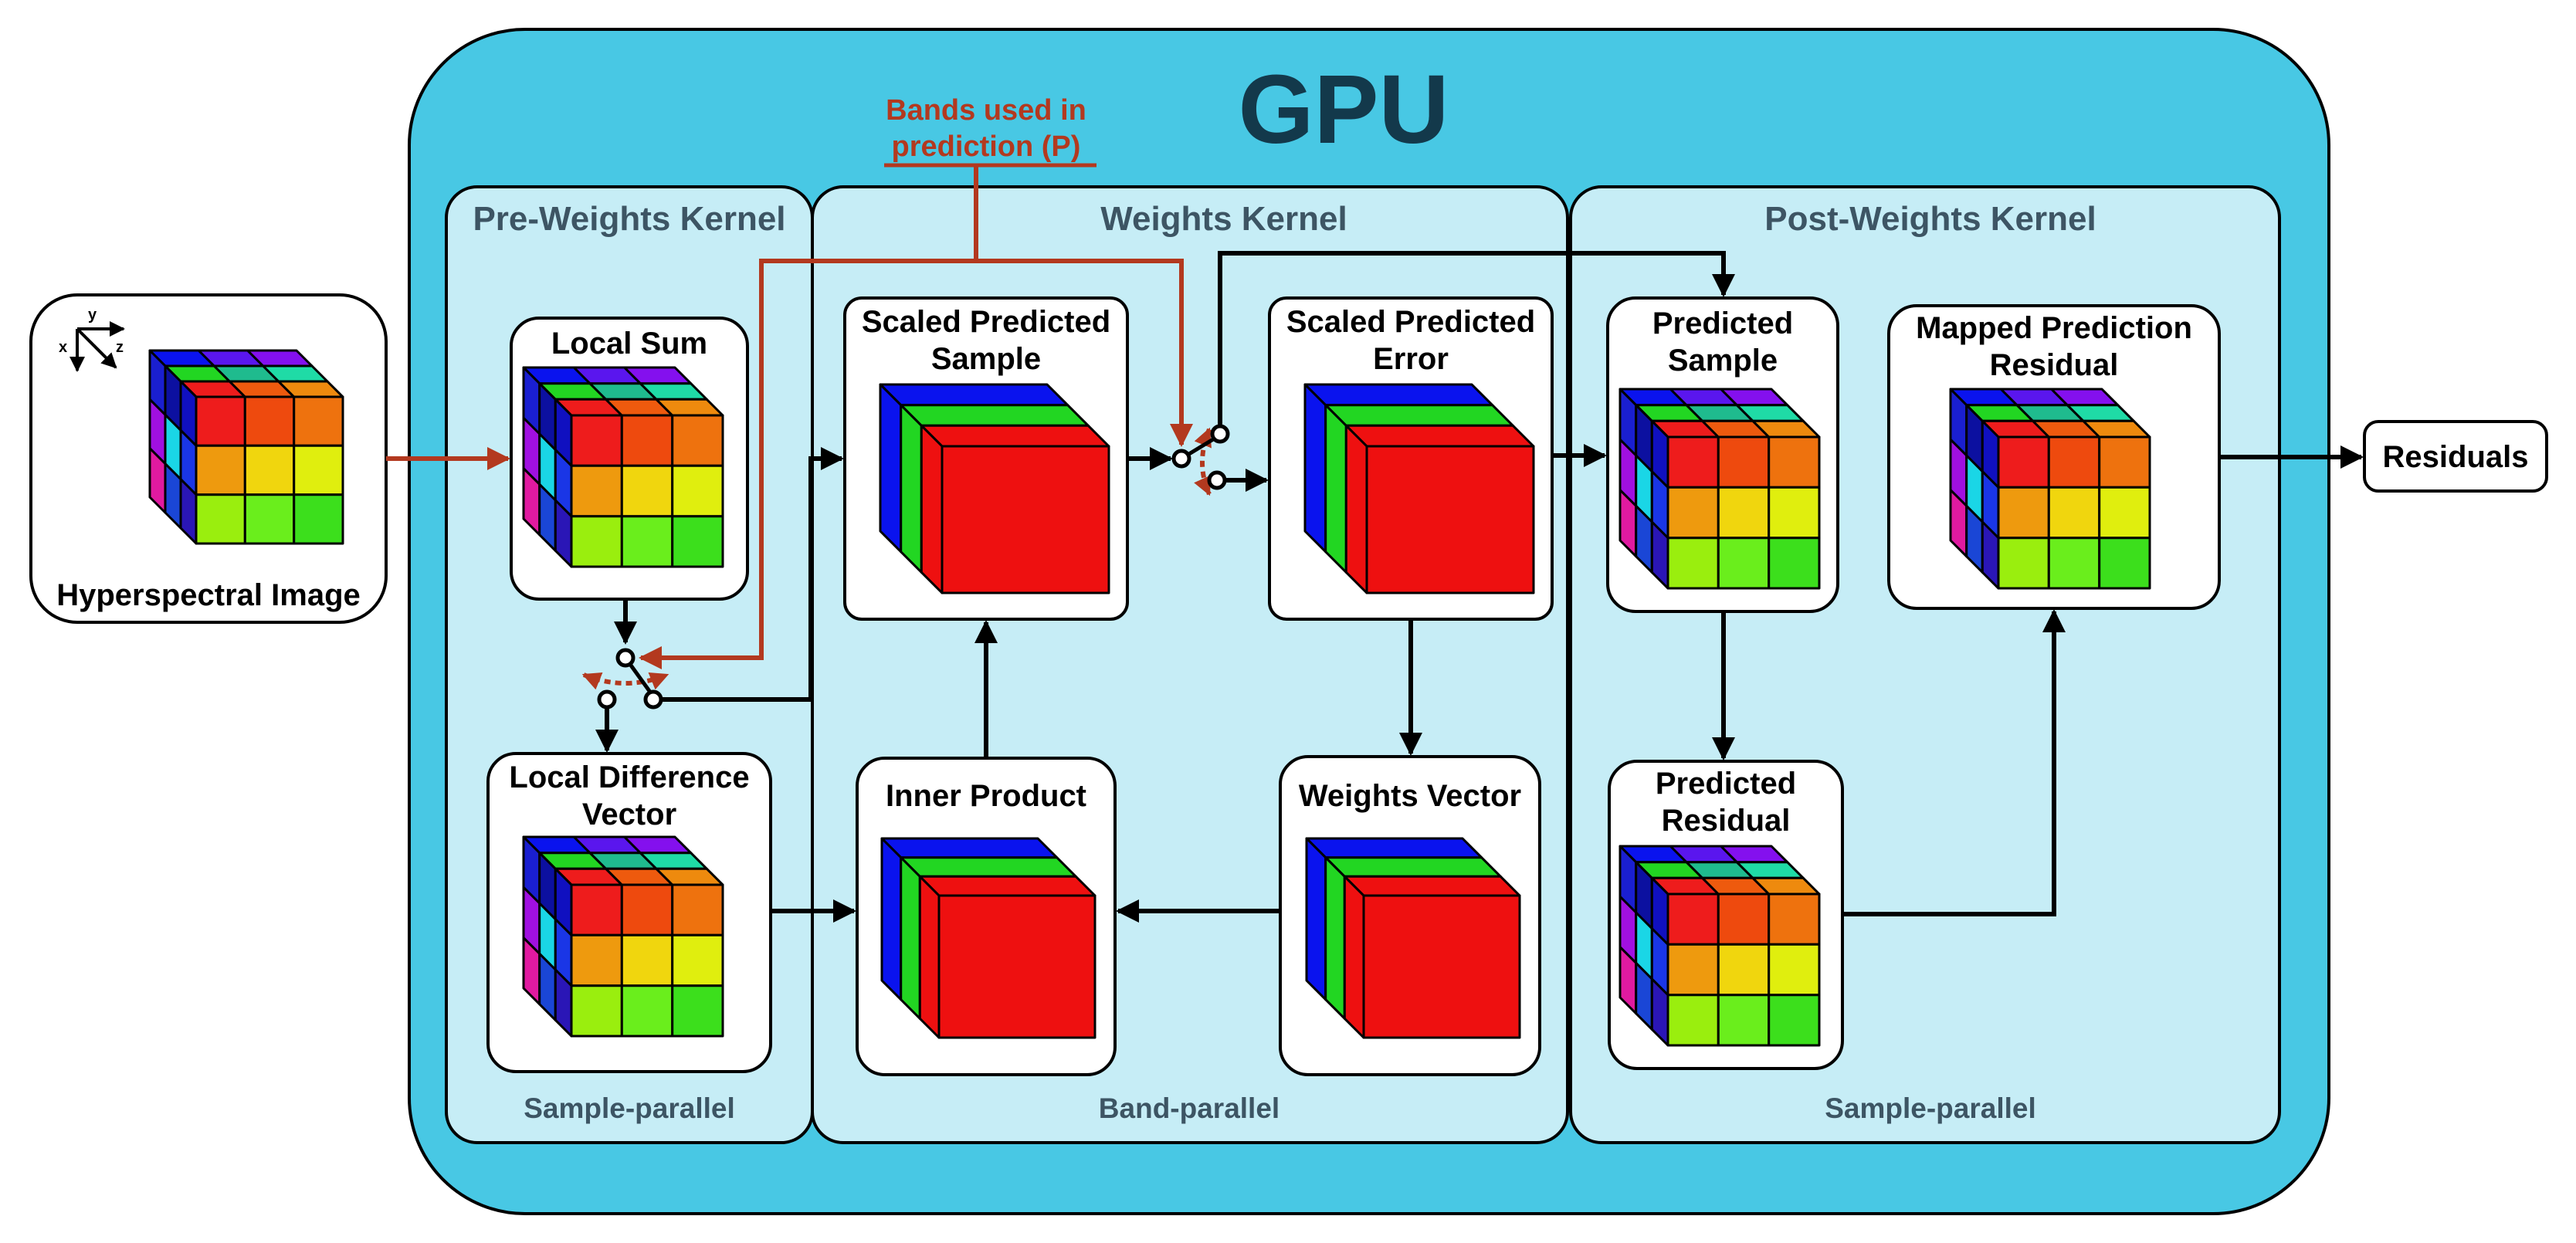 The width and height of the screenshot is (2576, 1243). I want to click on mapped-prediction-residual-cube, so click(2050, 489).